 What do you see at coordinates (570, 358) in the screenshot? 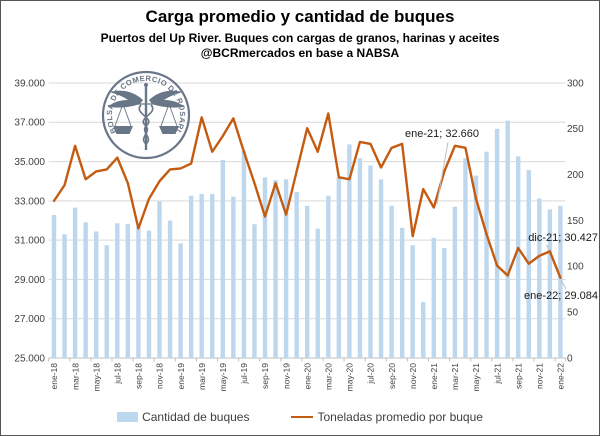
I see `y-label-right: 0` at bounding box center [570, 358].